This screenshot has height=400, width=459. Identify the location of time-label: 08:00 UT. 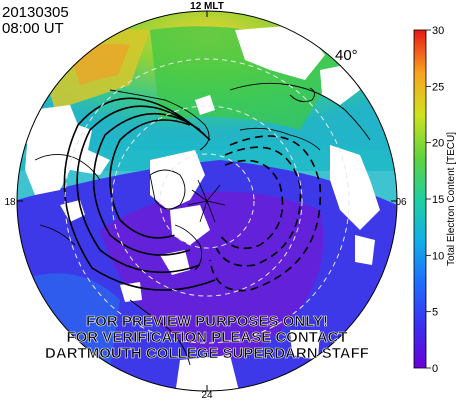
(33, 28).